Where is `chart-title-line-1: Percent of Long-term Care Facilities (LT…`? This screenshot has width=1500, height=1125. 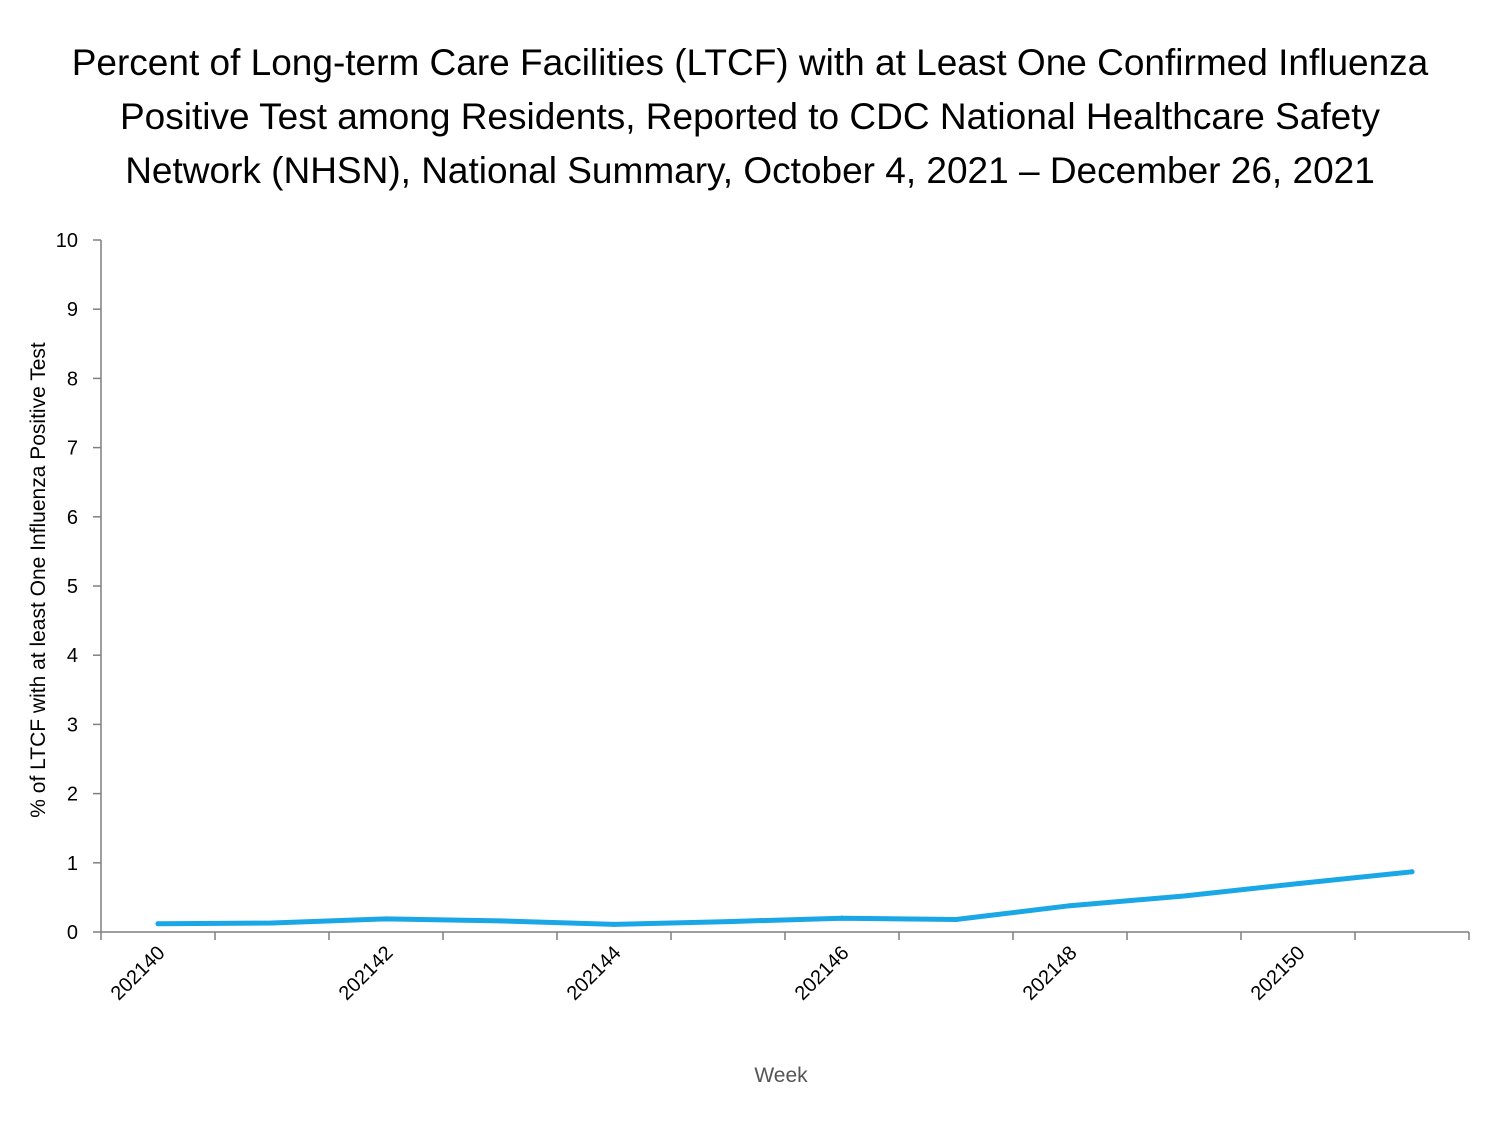 chart-title-line-1: Percent of Long-term Care Facilities (LT… is located at coordinates (750, 62).